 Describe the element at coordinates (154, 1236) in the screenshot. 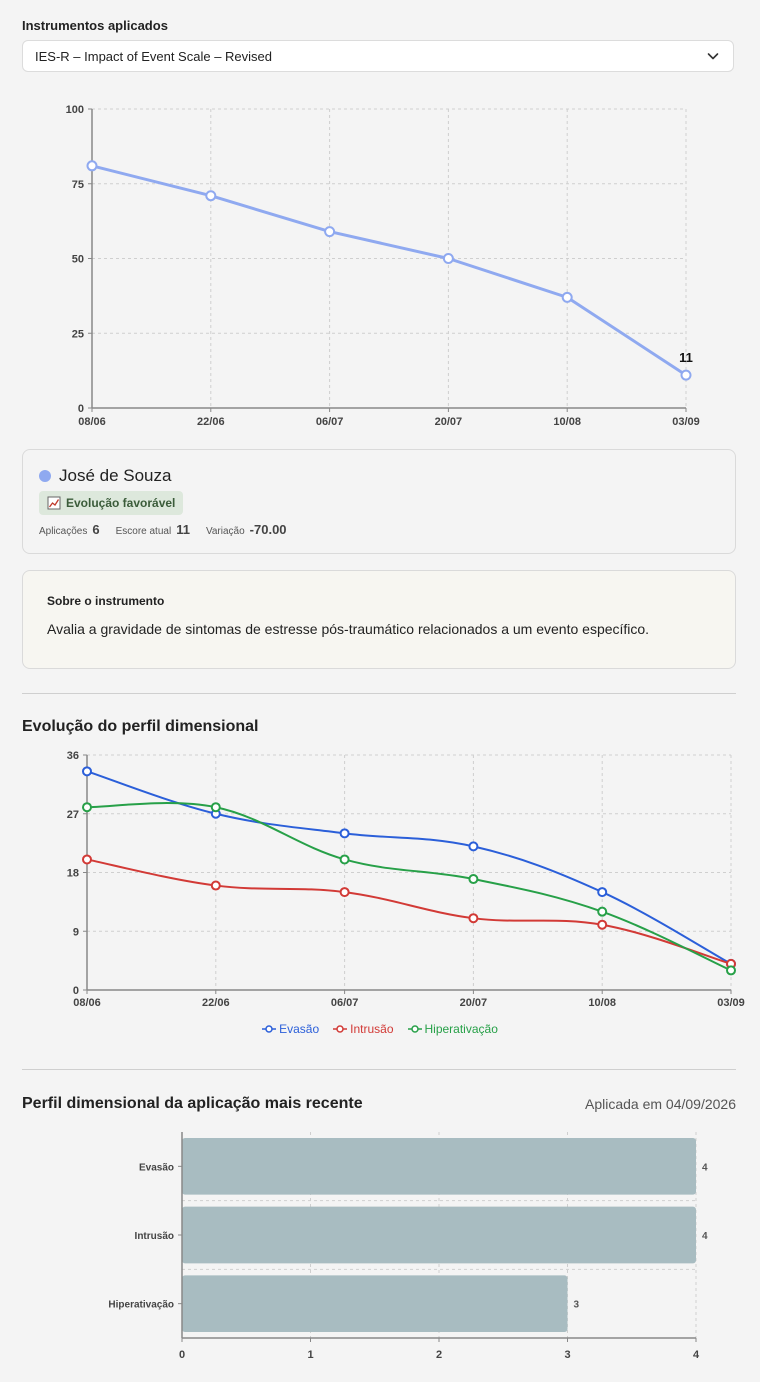

I see `y-tick-label: Intrusão` at that location.